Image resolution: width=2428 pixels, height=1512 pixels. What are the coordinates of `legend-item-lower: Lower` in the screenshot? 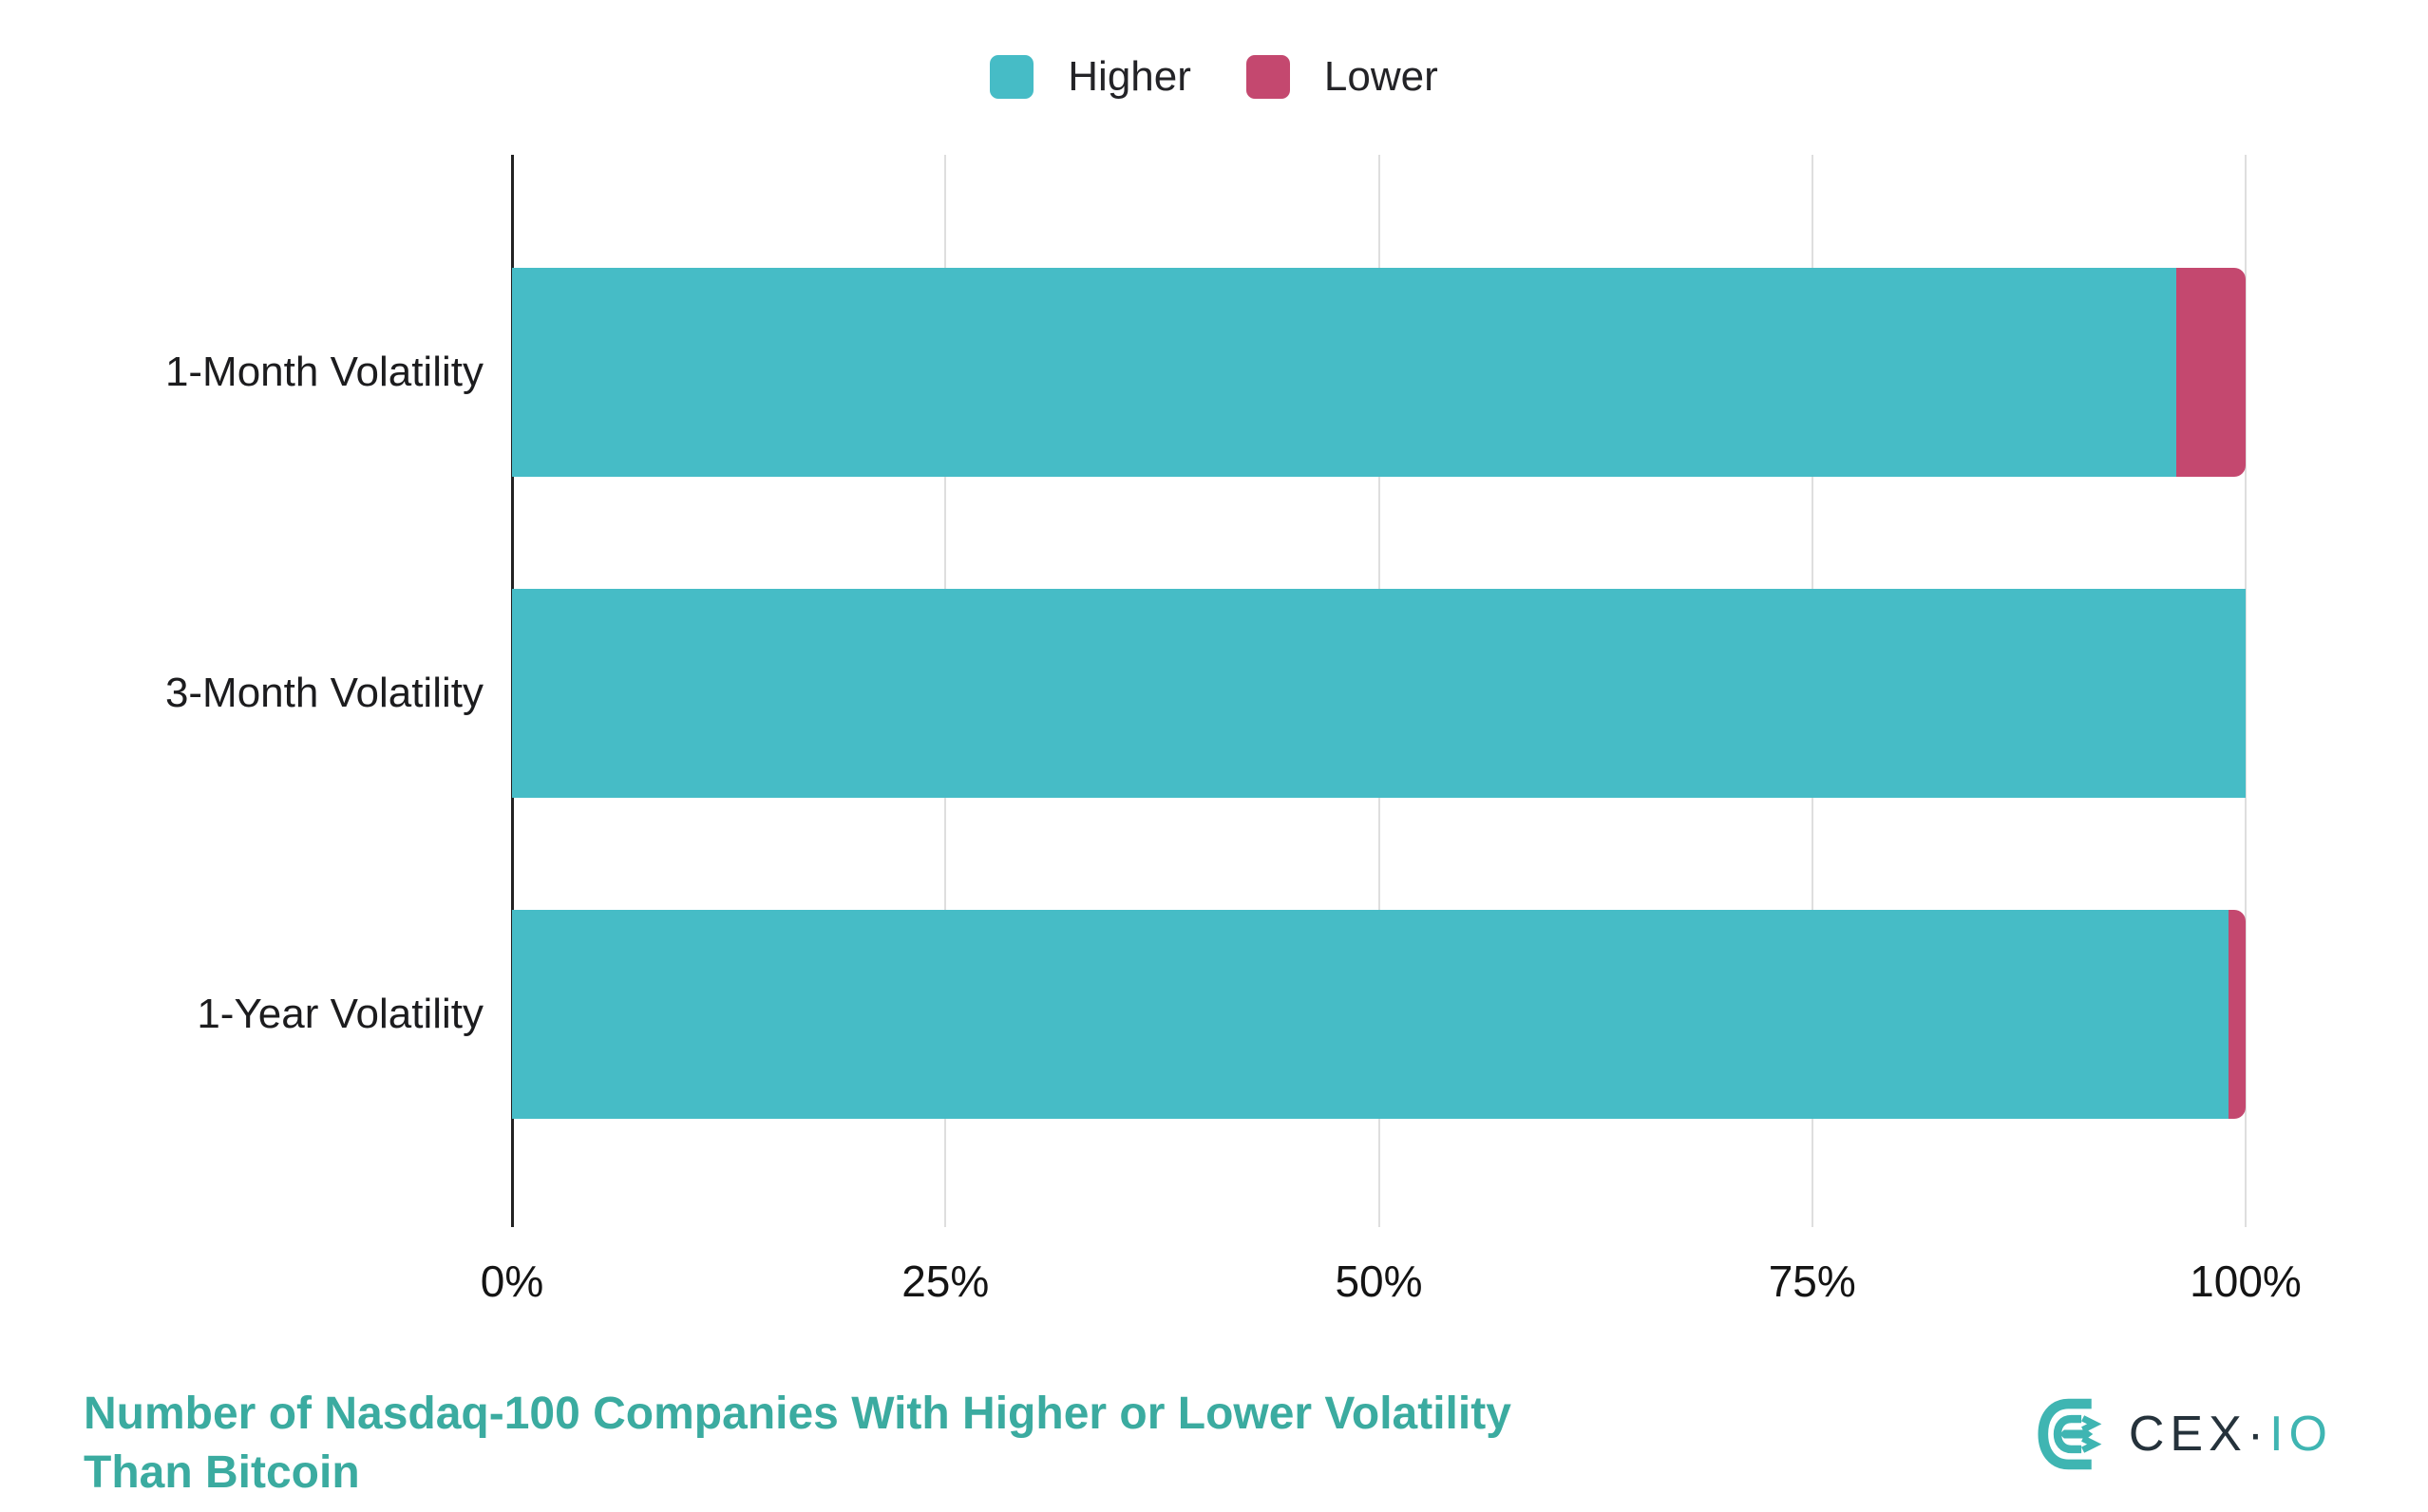 It's located at (1342, 77).